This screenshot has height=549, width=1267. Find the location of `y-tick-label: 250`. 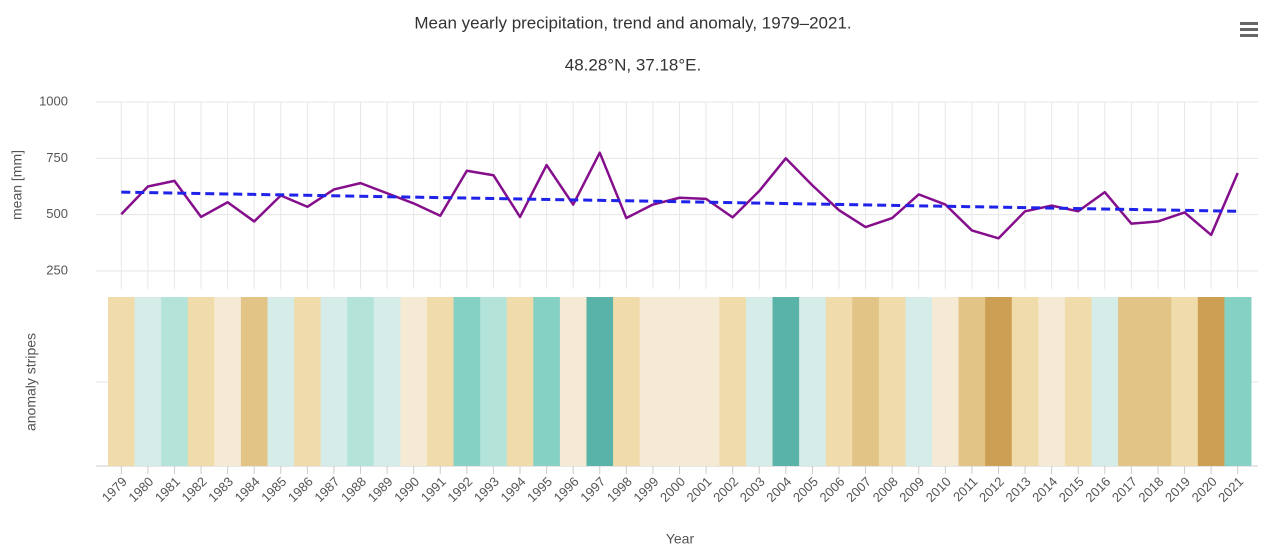

y-tick-label: 250 is located at coordinates (57, 269).